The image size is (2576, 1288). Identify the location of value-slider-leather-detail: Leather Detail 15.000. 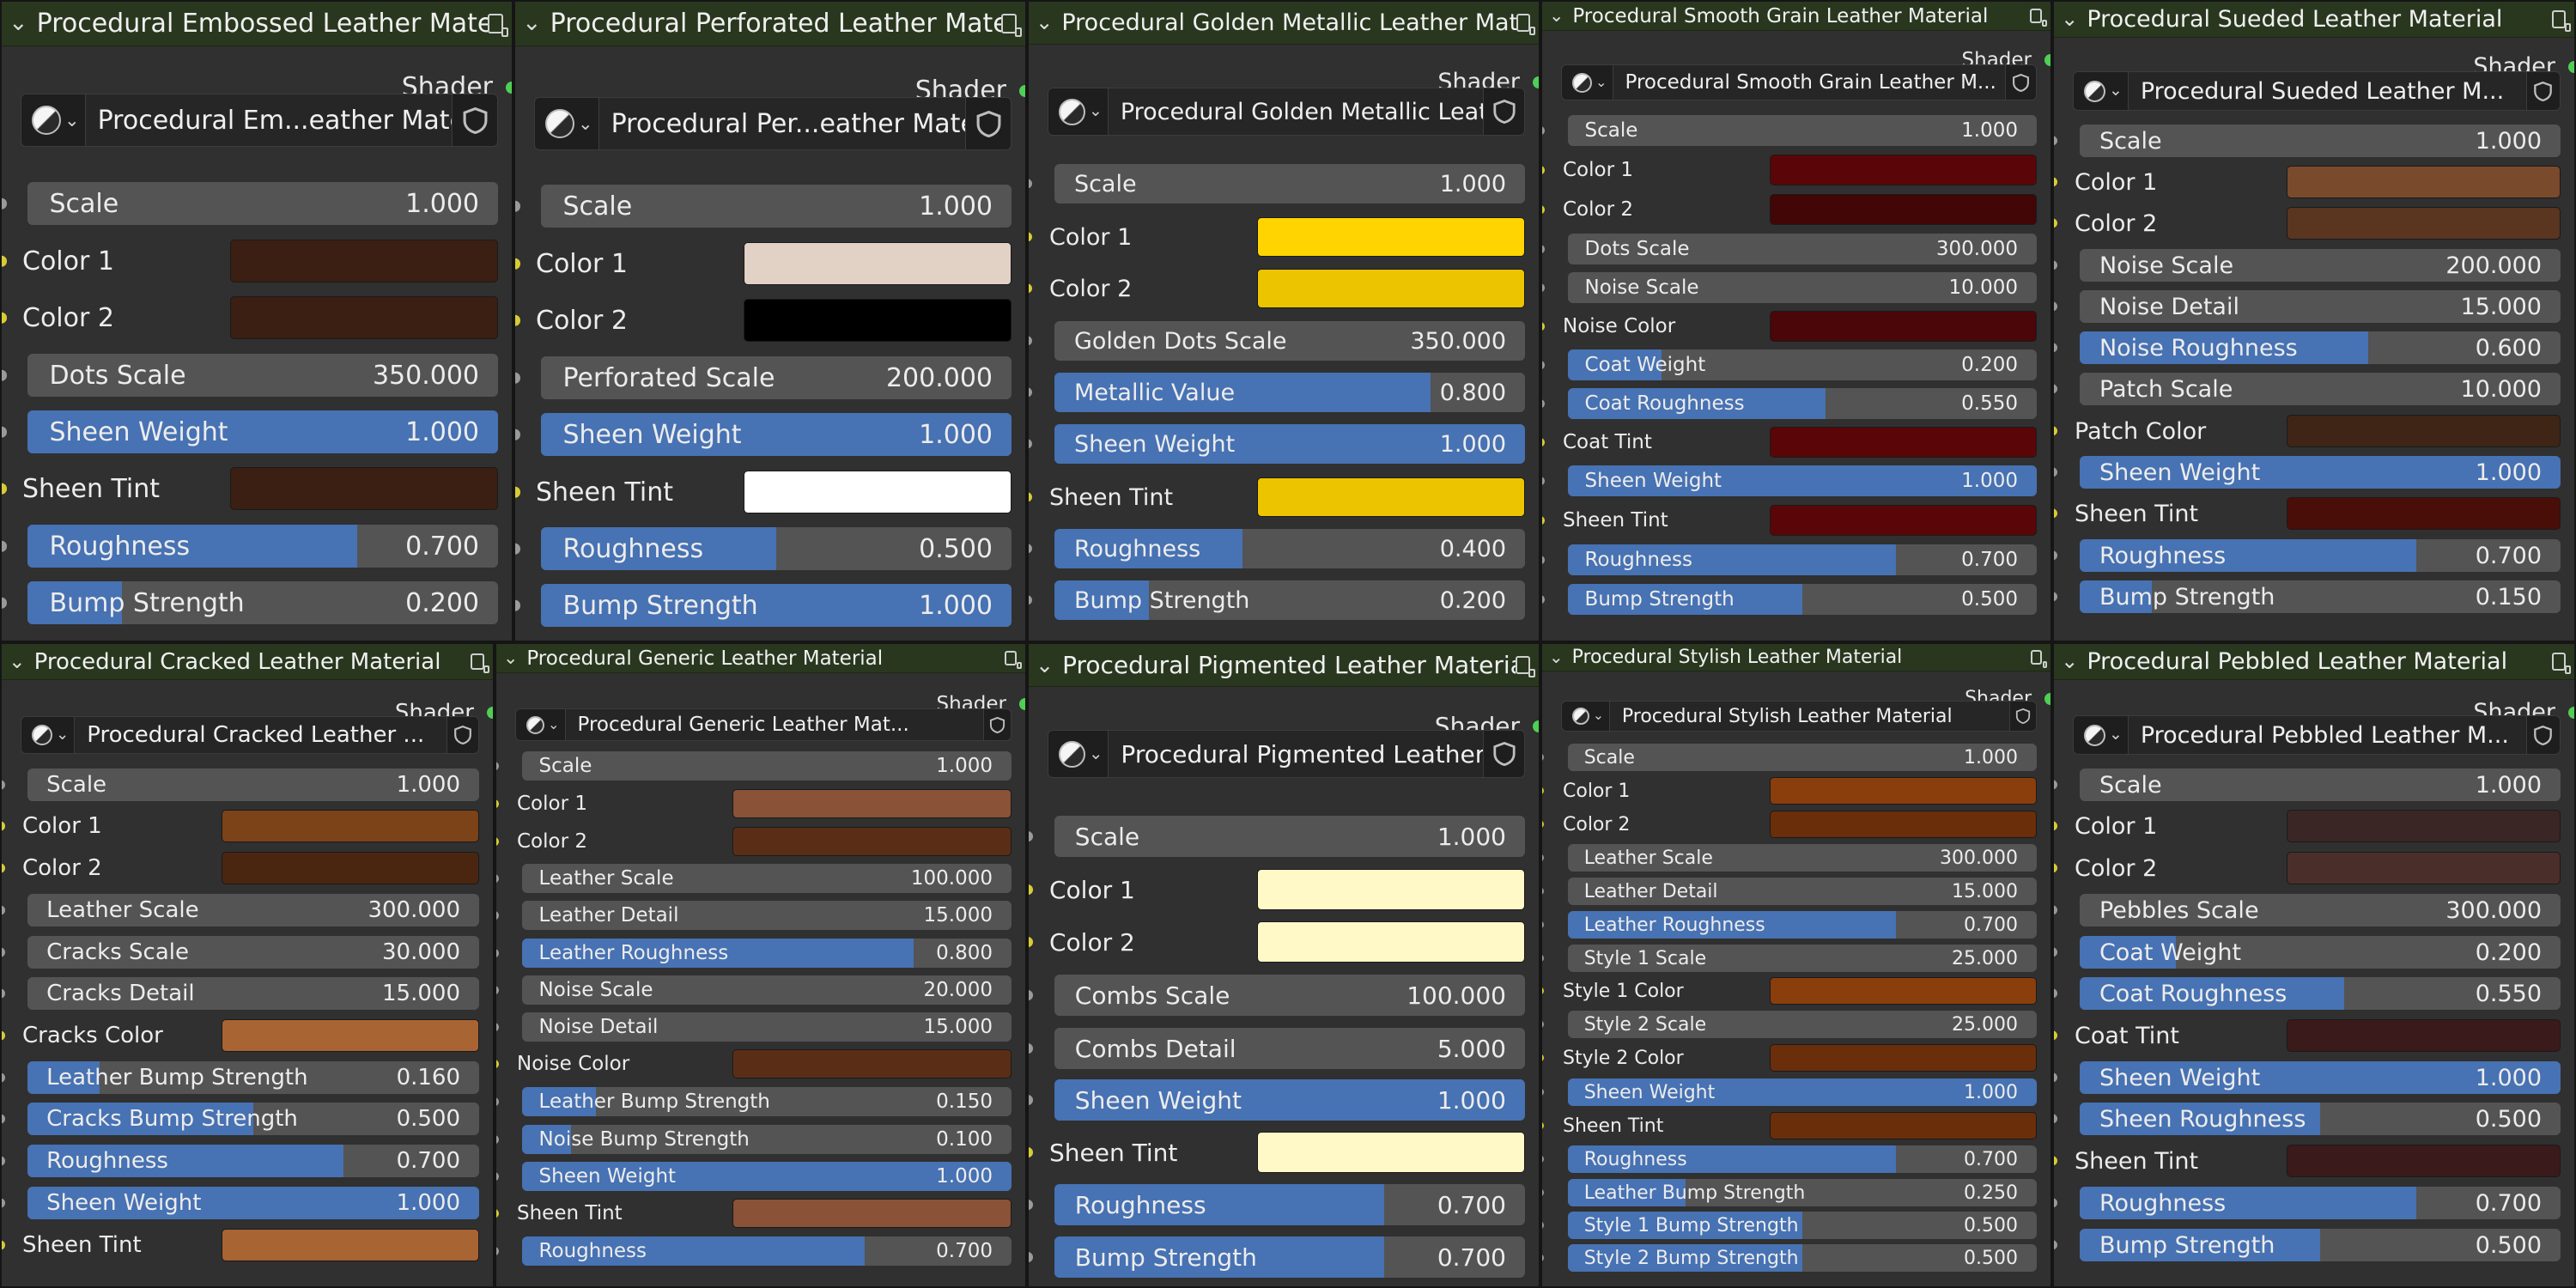
(1802, 892).